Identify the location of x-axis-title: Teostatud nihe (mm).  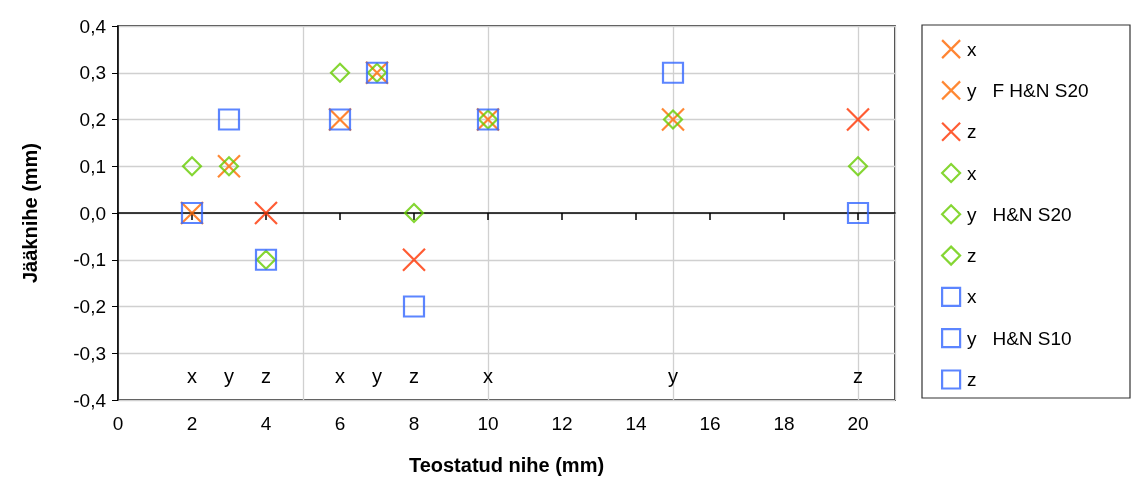
(506, 465).